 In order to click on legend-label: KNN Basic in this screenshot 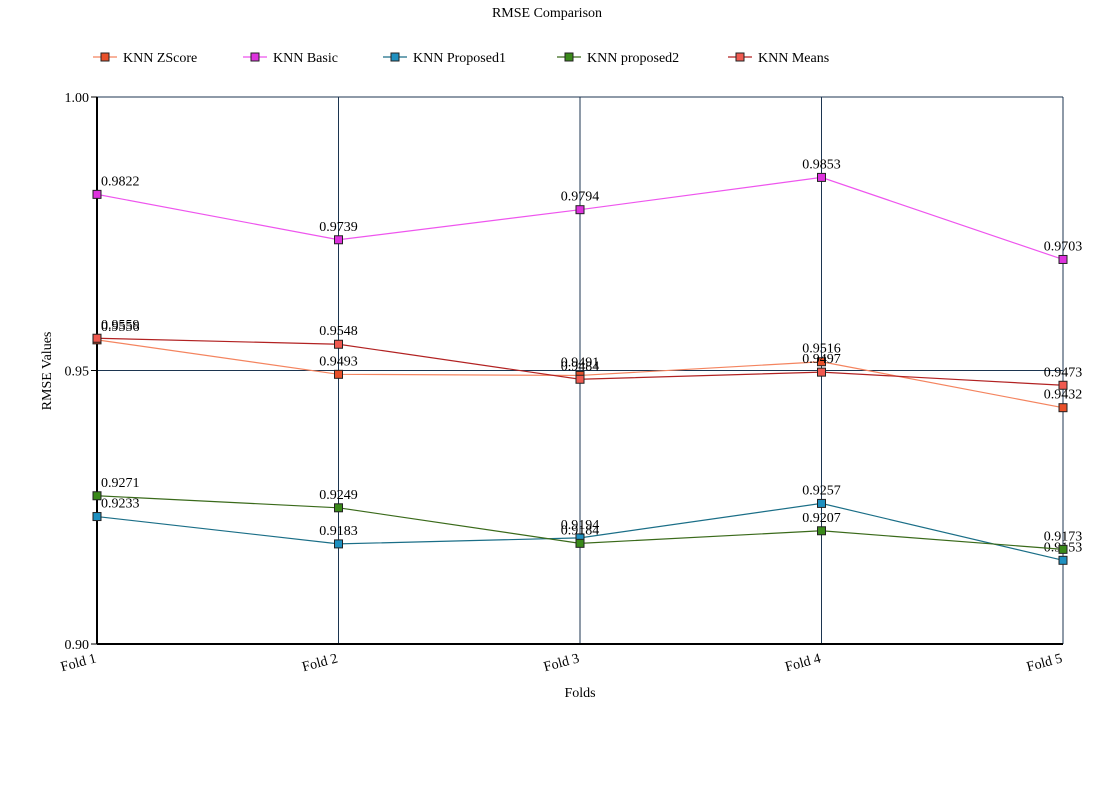, I will do `click(305, 58)`.